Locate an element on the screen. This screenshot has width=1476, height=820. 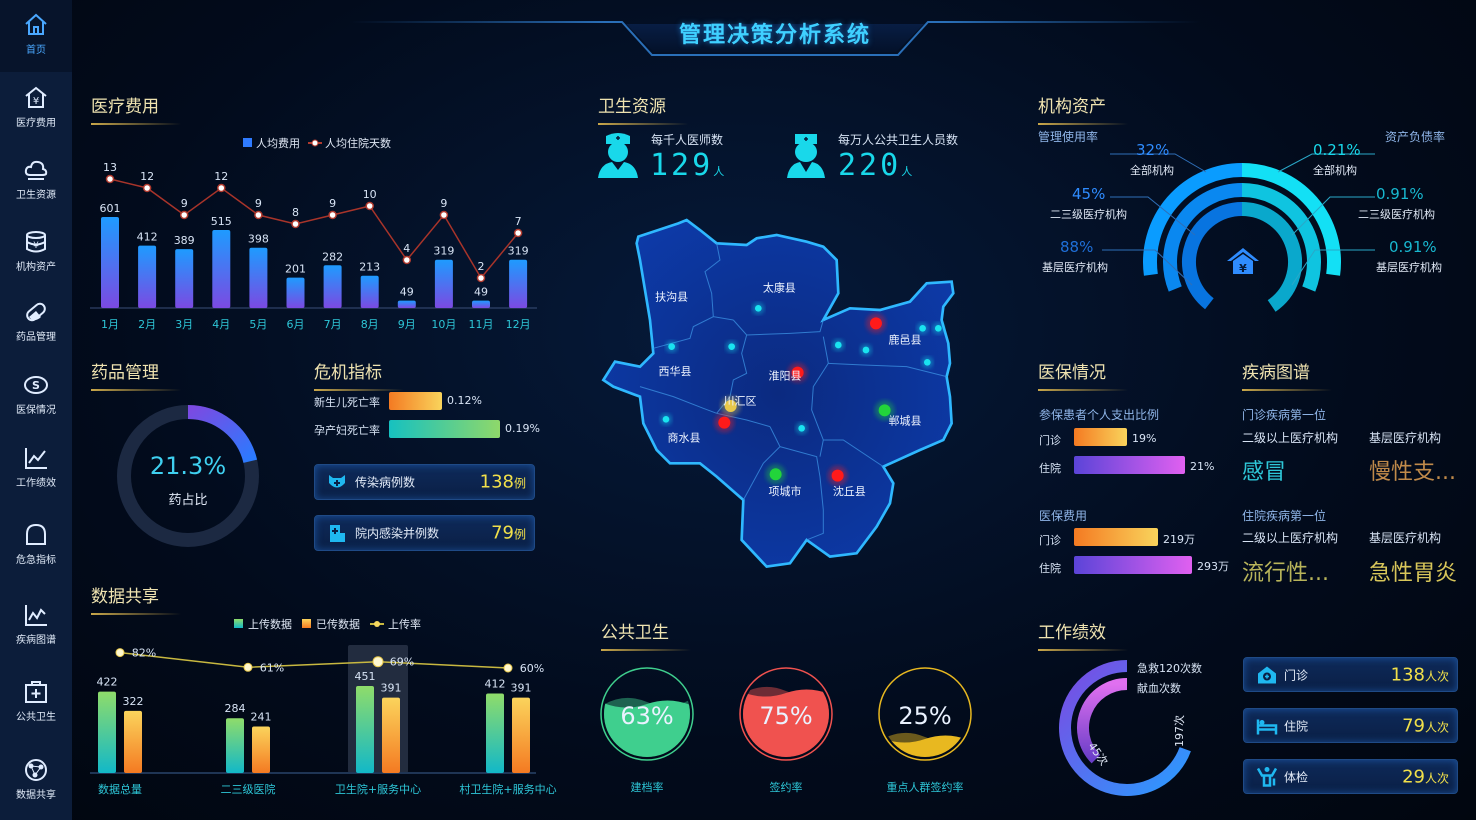
sidebar-item-bell: 危急指标 is located at coordinates (36, 544).